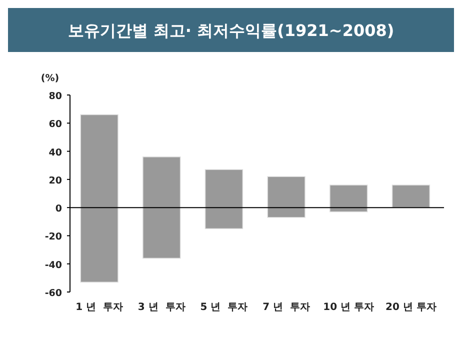 This screenshot has height=352, width=462. I want to click on x-tick-label: 7 년 투자, so click(286, 307).